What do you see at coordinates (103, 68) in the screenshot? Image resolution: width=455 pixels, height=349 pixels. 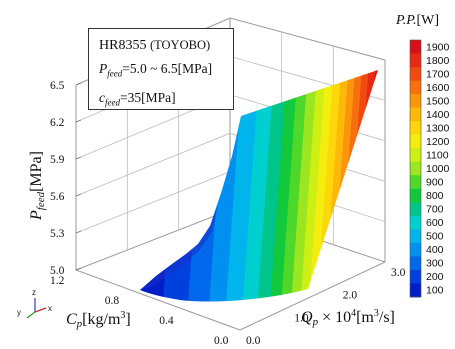 I see `p-feed-symbol: P` at bounding box center [103, 68].